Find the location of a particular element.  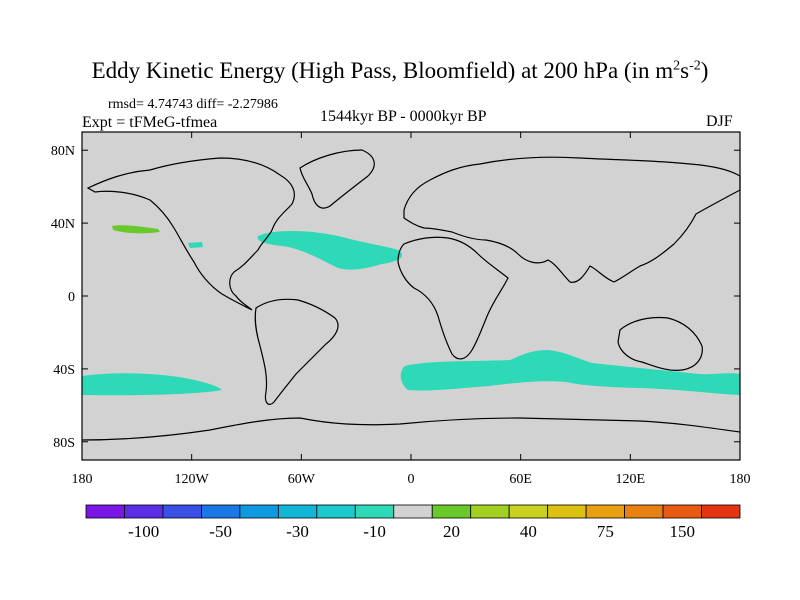

colorbar: -100 -50 -30 -10 20 40 75 150 is located at coordinates (413, 522).